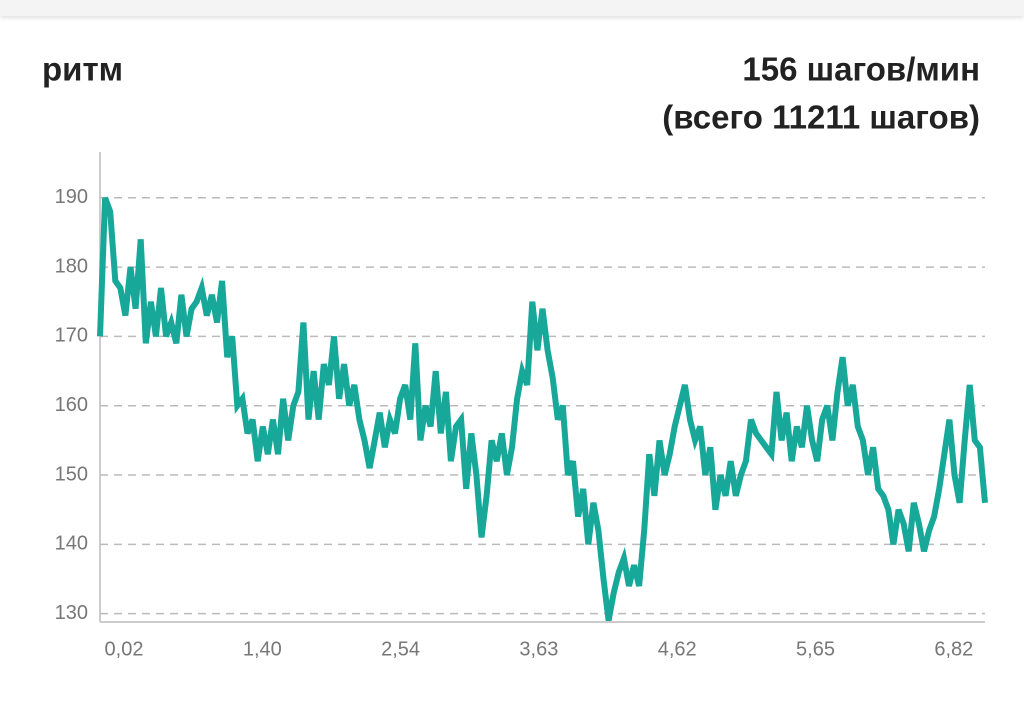 The image size is (1024, 723). I want to click on y-tick-label: 170, so click(71, 336).